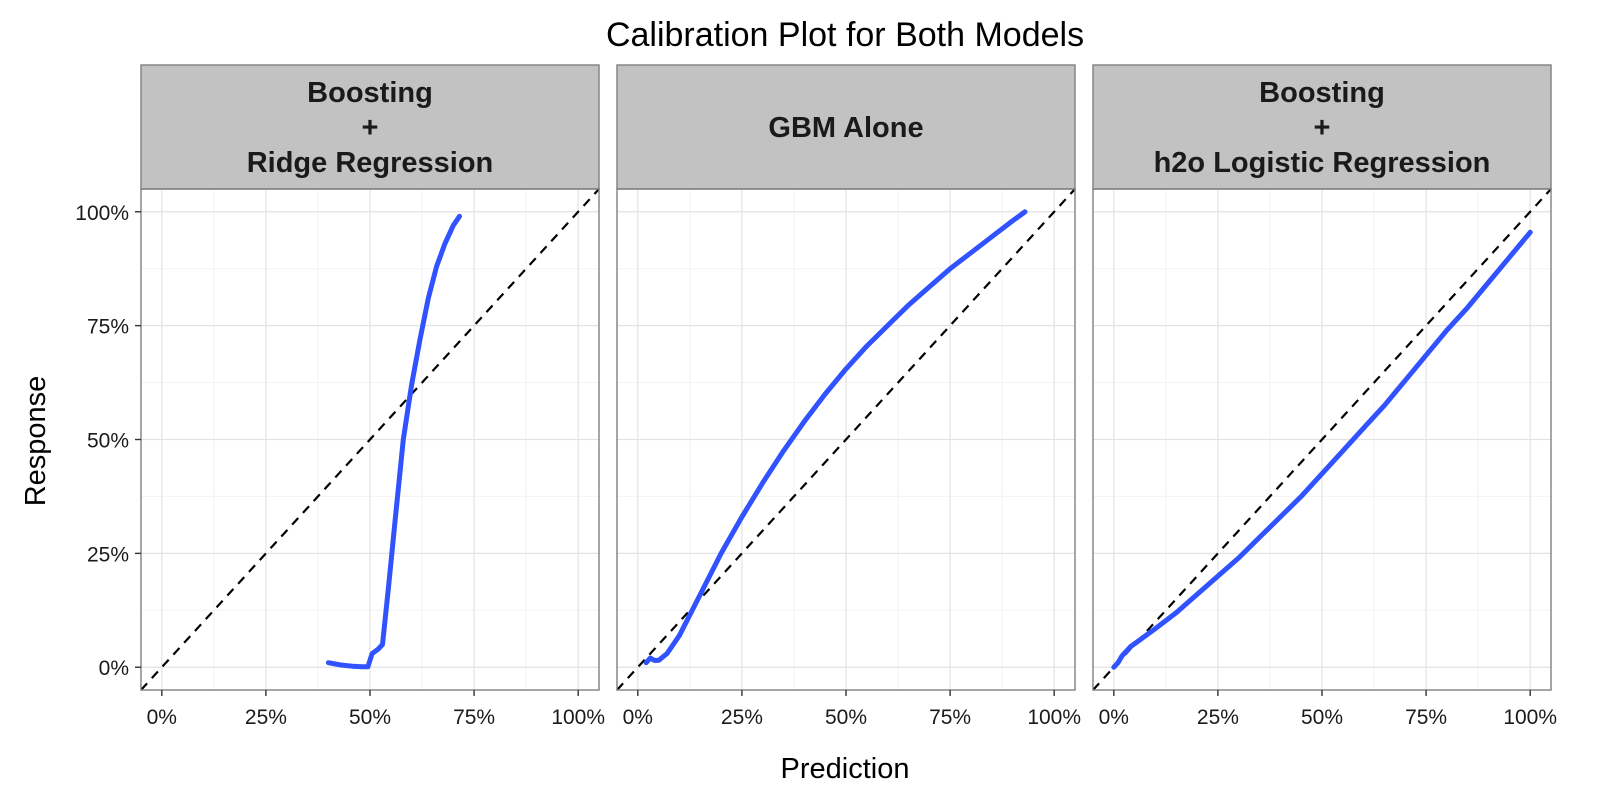 The image size is (1600, 800). What do you see at coordinates (102, 213) in the screenshot?
I see `y-tick-label: 100%` at bounding box center [102, 213].